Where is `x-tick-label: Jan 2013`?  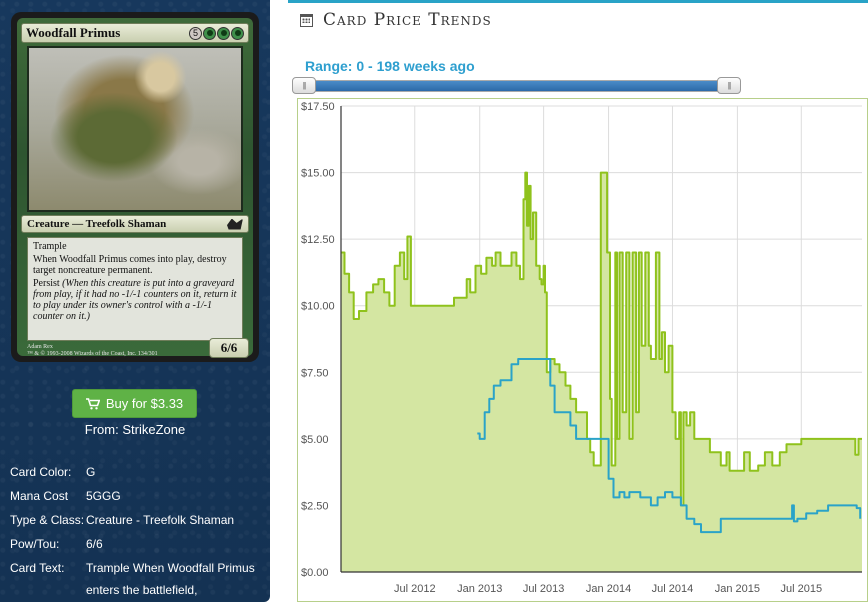 x-tick-label: Jan 2013 is located at coordinates (479, 589).